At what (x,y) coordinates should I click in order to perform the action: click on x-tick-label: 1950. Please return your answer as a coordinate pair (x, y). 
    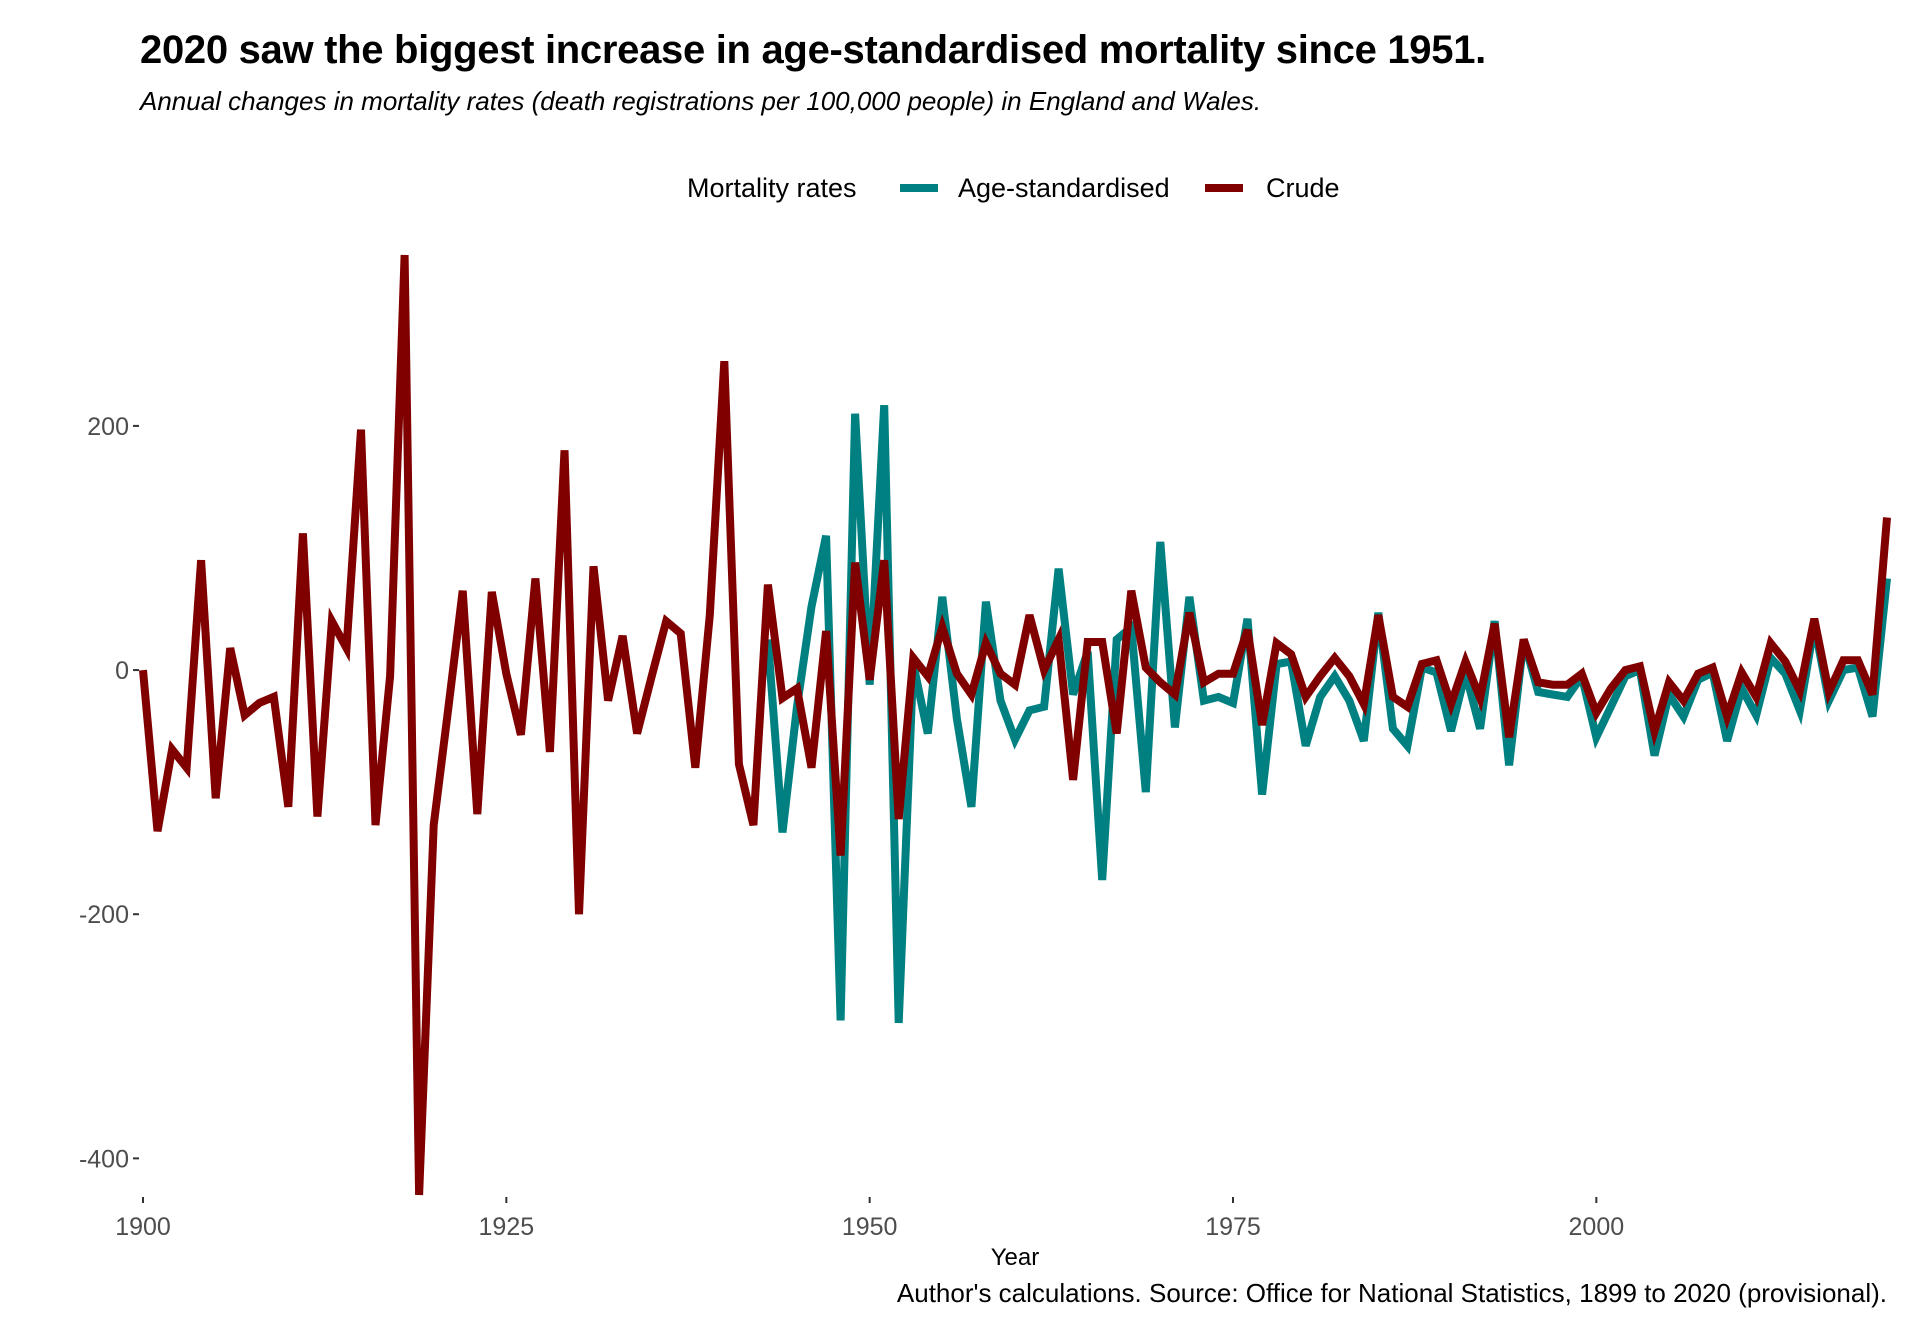
    Looking at the image, I should click on (870, 1227).